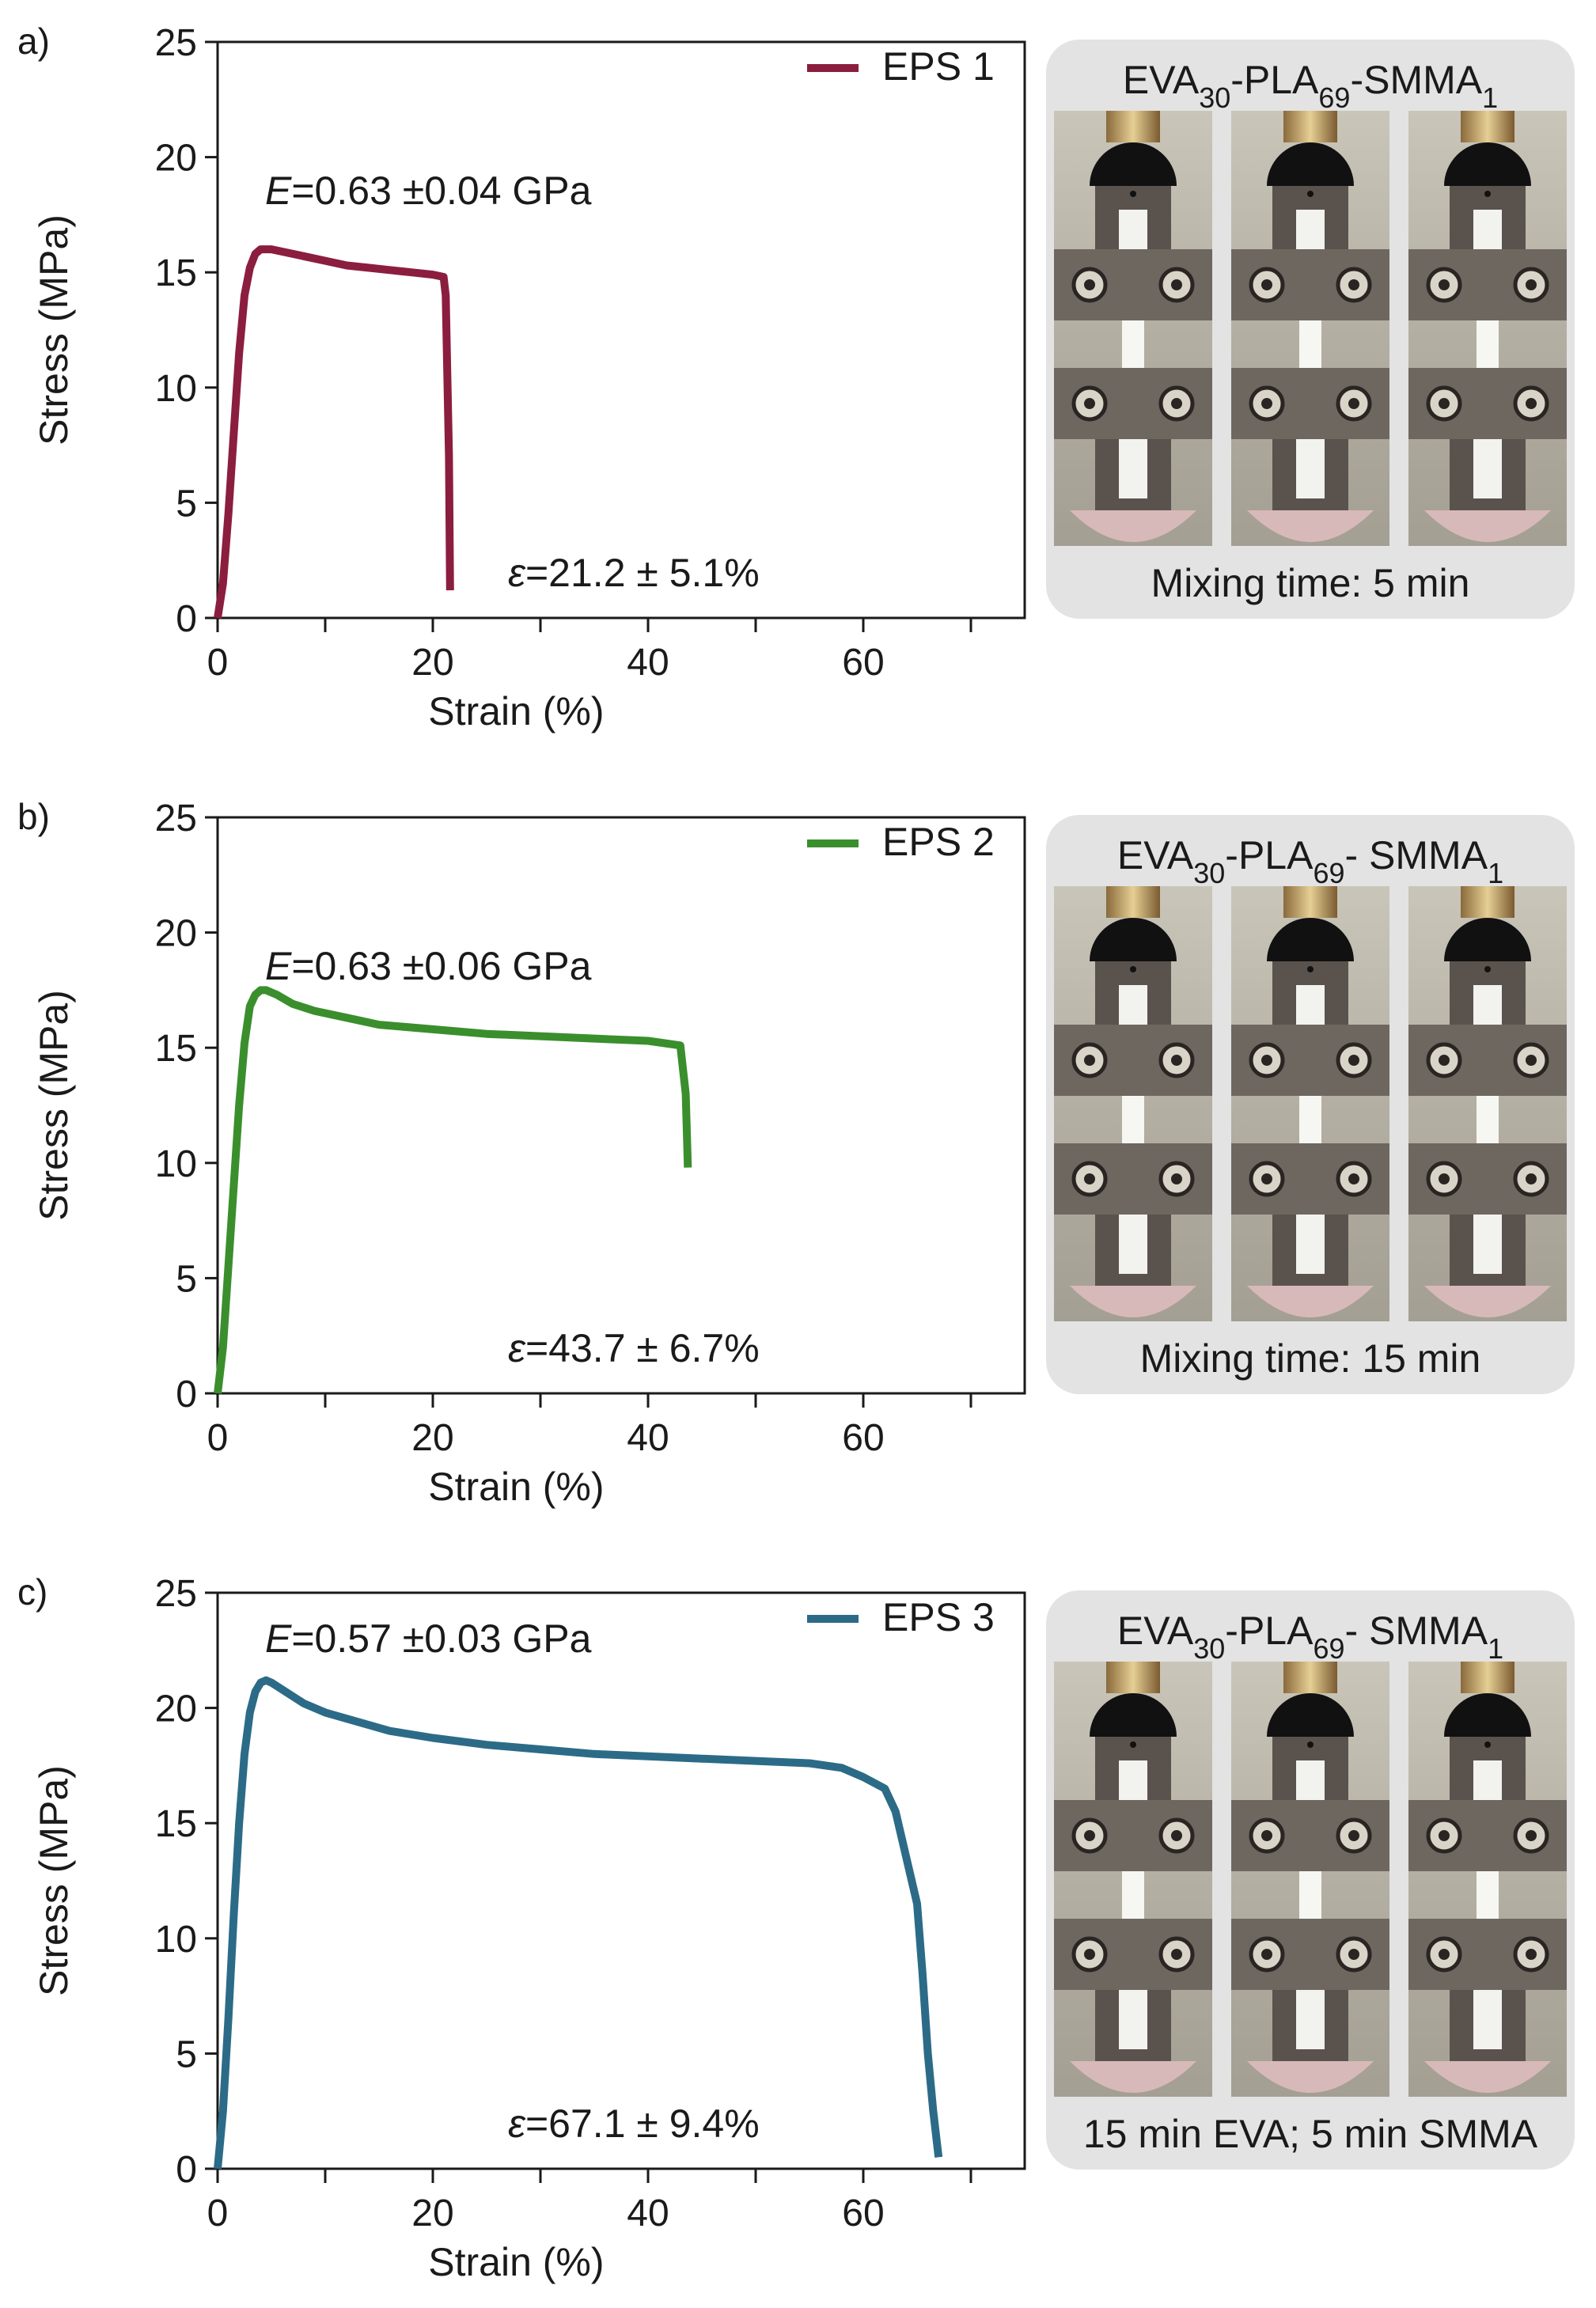 The width and height of the screenshot is (1596, 2308). Describe the element at coordinates (1209, 873) in the screenshot. I see `title-subscript: 30` at that location.